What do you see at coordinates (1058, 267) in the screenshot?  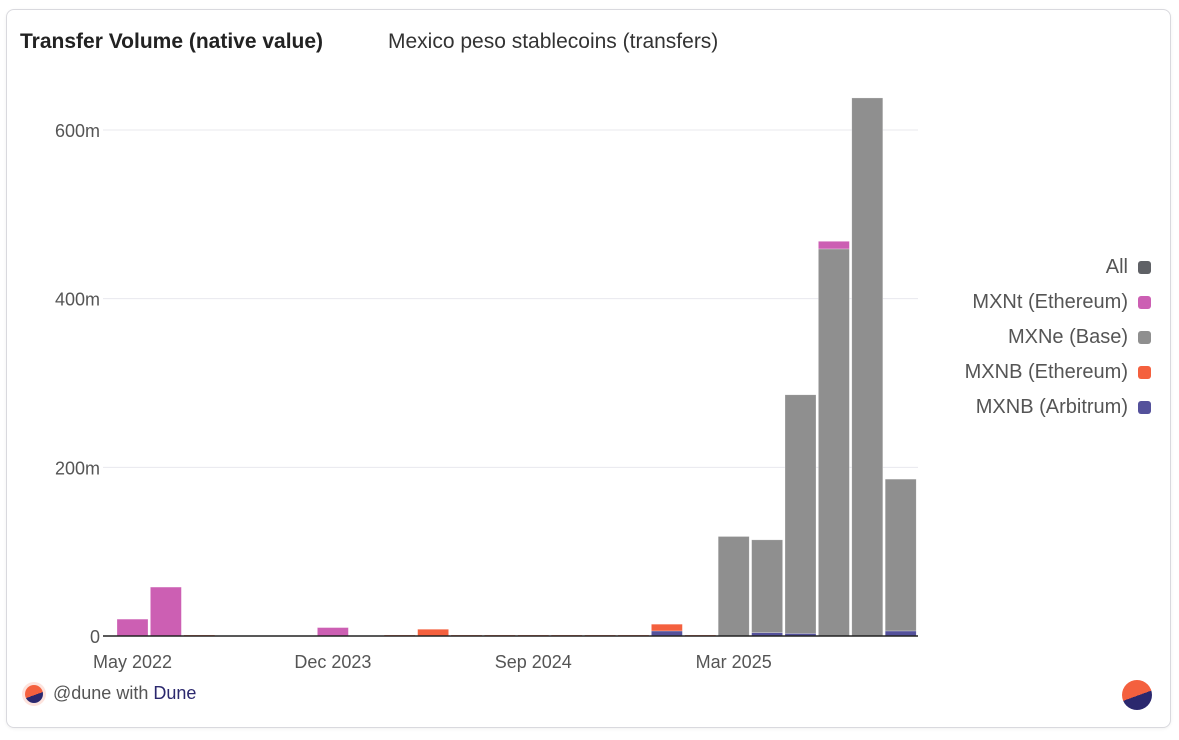 I see `legend-item: All` at bounding box center [1058, 267].